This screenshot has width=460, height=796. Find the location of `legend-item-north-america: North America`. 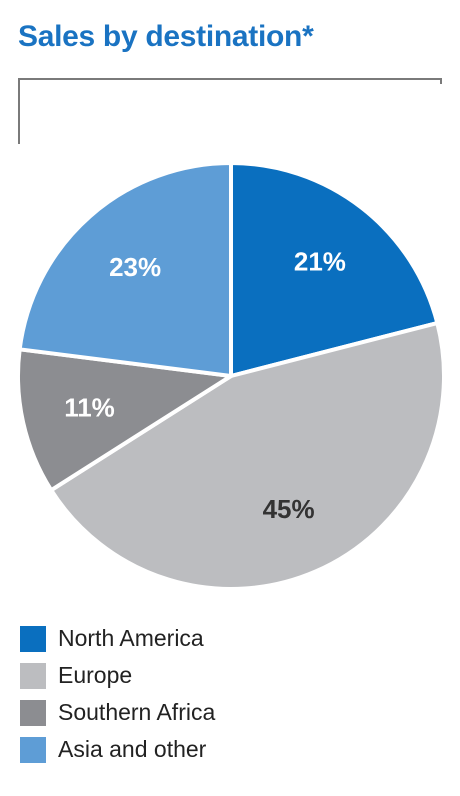

legend-item-north-america: North America is located at coordinates (117, 638).